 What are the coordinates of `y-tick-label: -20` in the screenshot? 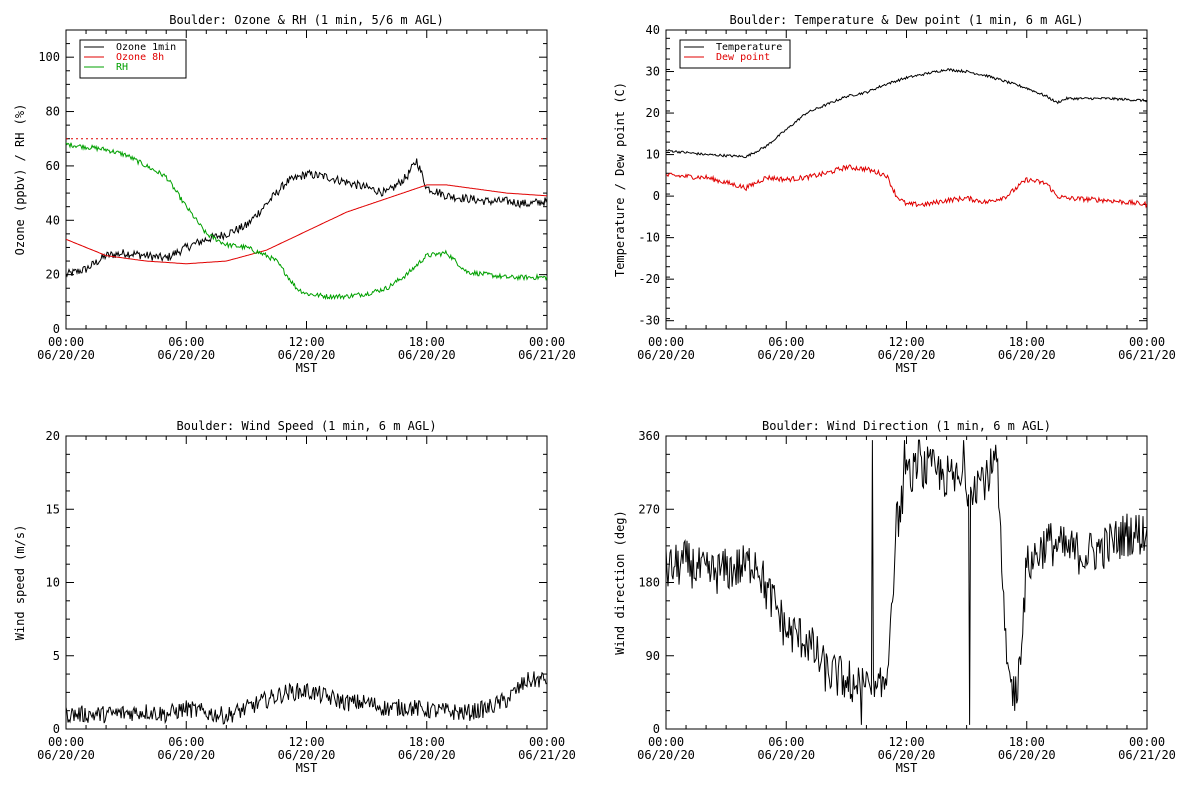 It's located at (649, 279).